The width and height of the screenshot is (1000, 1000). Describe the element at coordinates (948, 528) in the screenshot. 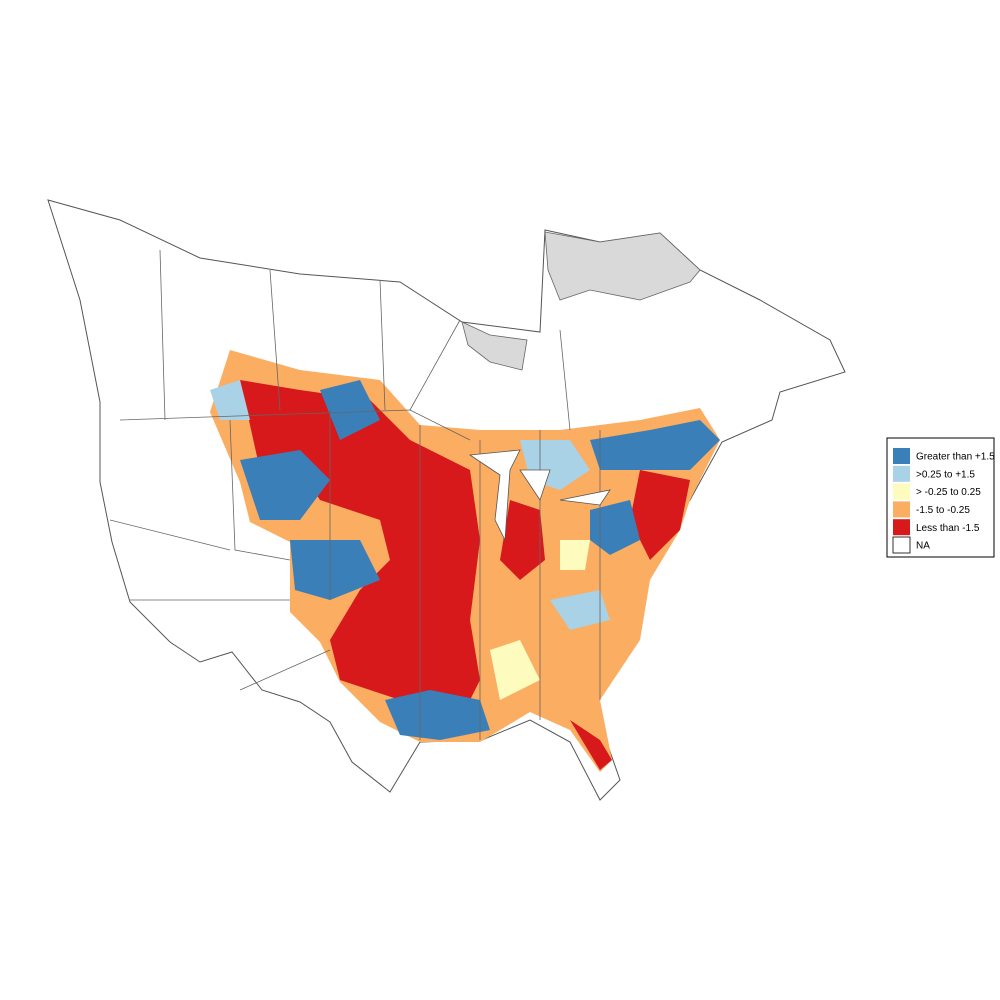

I see `legend-label: Less than -1.5` at that location.